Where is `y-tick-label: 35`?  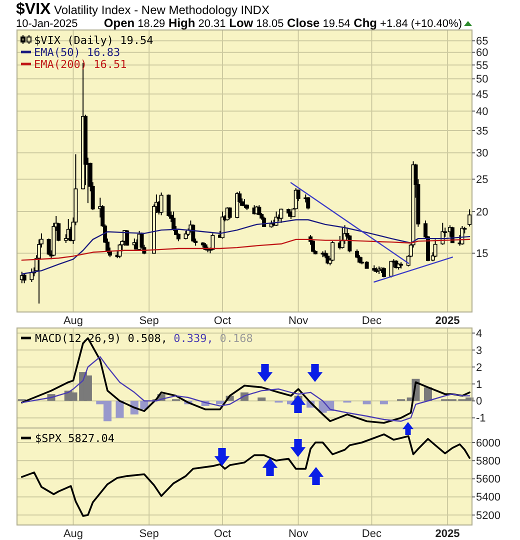
y-tick-label: 35 is located at coordinates (482, 131).